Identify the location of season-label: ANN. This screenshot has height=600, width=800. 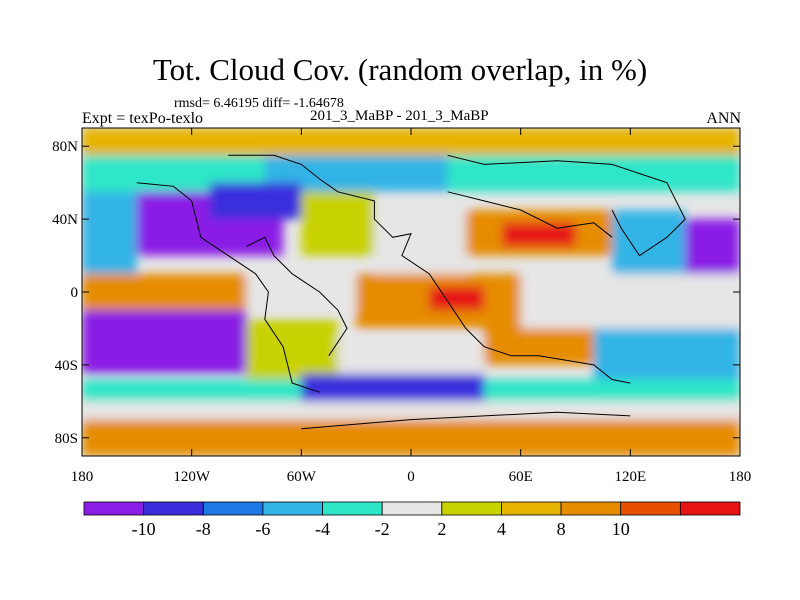
(723, 118).